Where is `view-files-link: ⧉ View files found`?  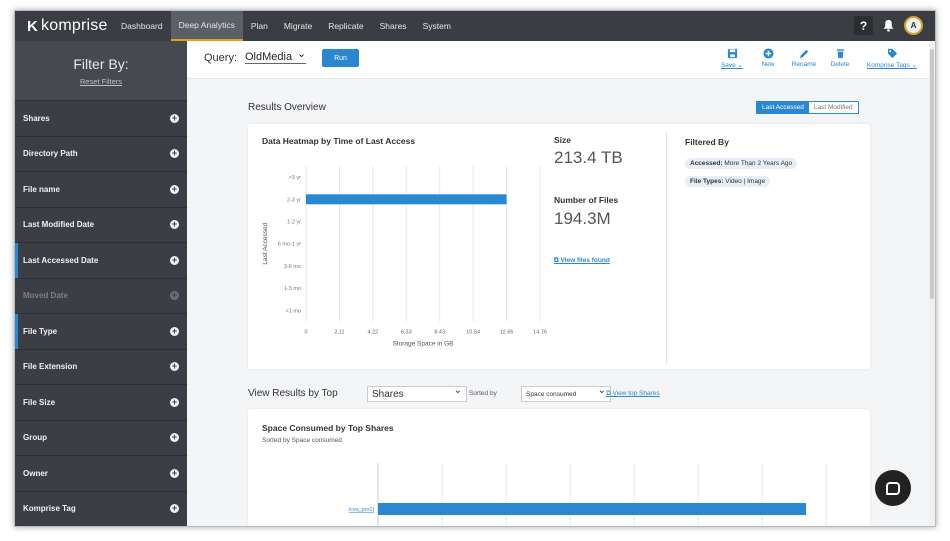
view-files-link: ⧉ View files found is located at coordinates (582, 261).